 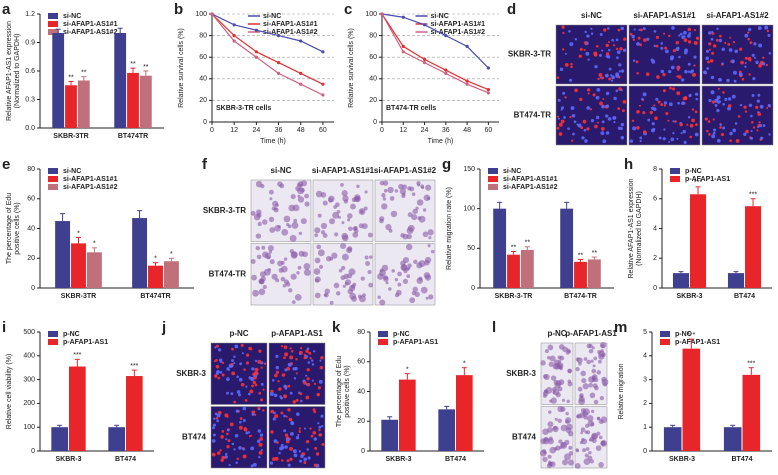 I want to click on bar, so click(x=59, y=439).